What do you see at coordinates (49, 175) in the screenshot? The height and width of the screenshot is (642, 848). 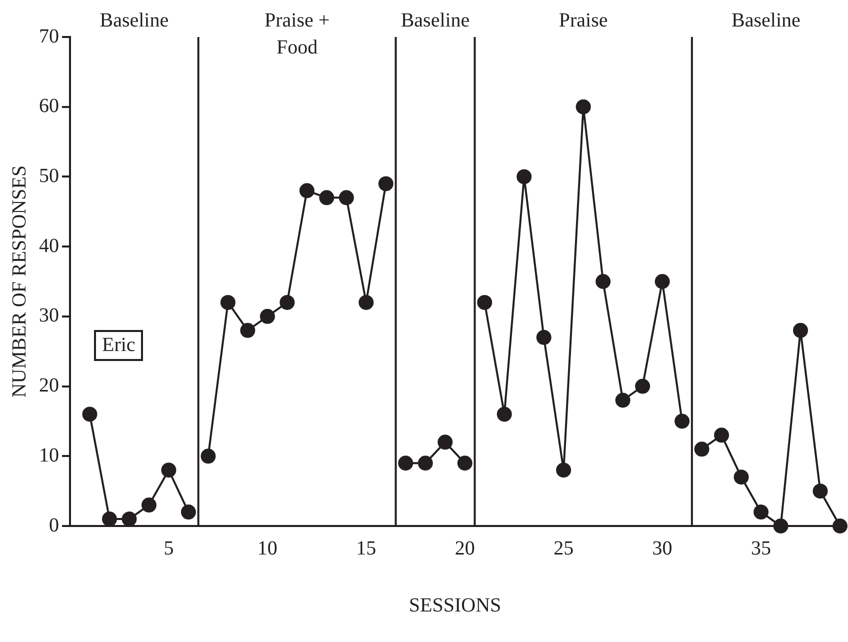 I see `y-tick-label: 50` at bounding box center [49, 175].